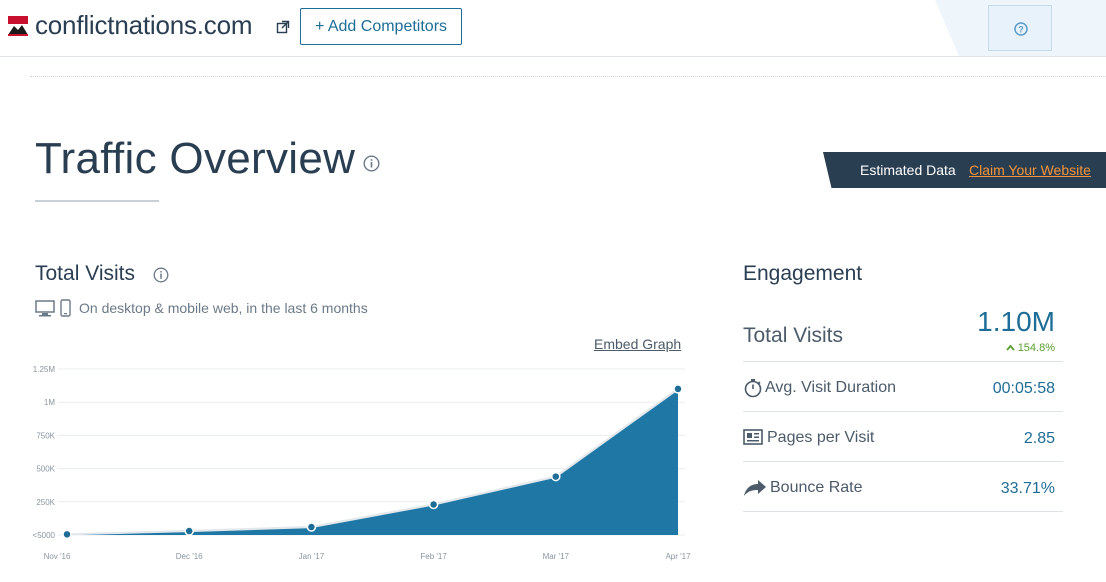  What do you see at coordinates (638, 344) in the screenshot?
I see `embed-graph-link: Embed Graph` at bounding box center [638, 344].